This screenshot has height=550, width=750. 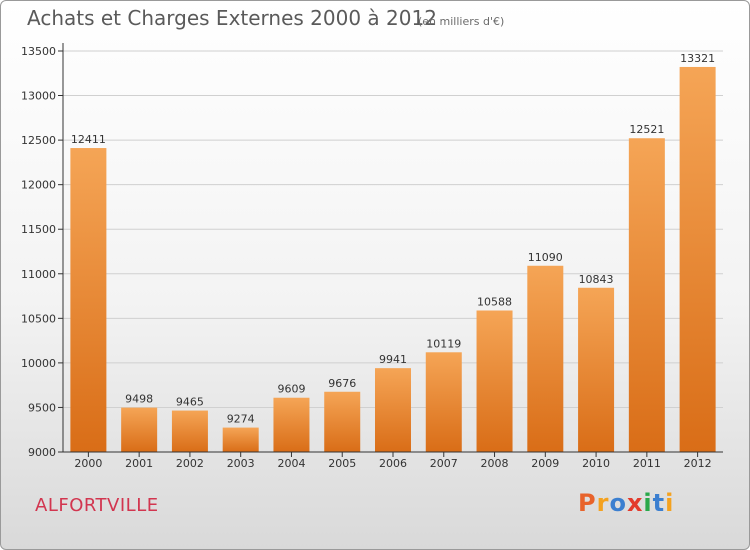 What do you see at coordinates (659, 503) in the screenshot?
I see `logo-letter: t` at bounding box center [659, 503].